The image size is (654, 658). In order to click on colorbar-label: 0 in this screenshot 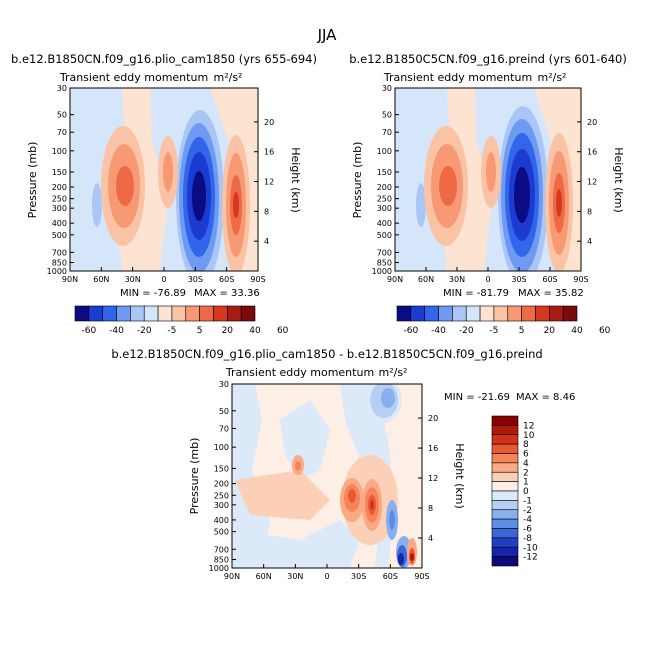, I will do `click(526, 492)`.